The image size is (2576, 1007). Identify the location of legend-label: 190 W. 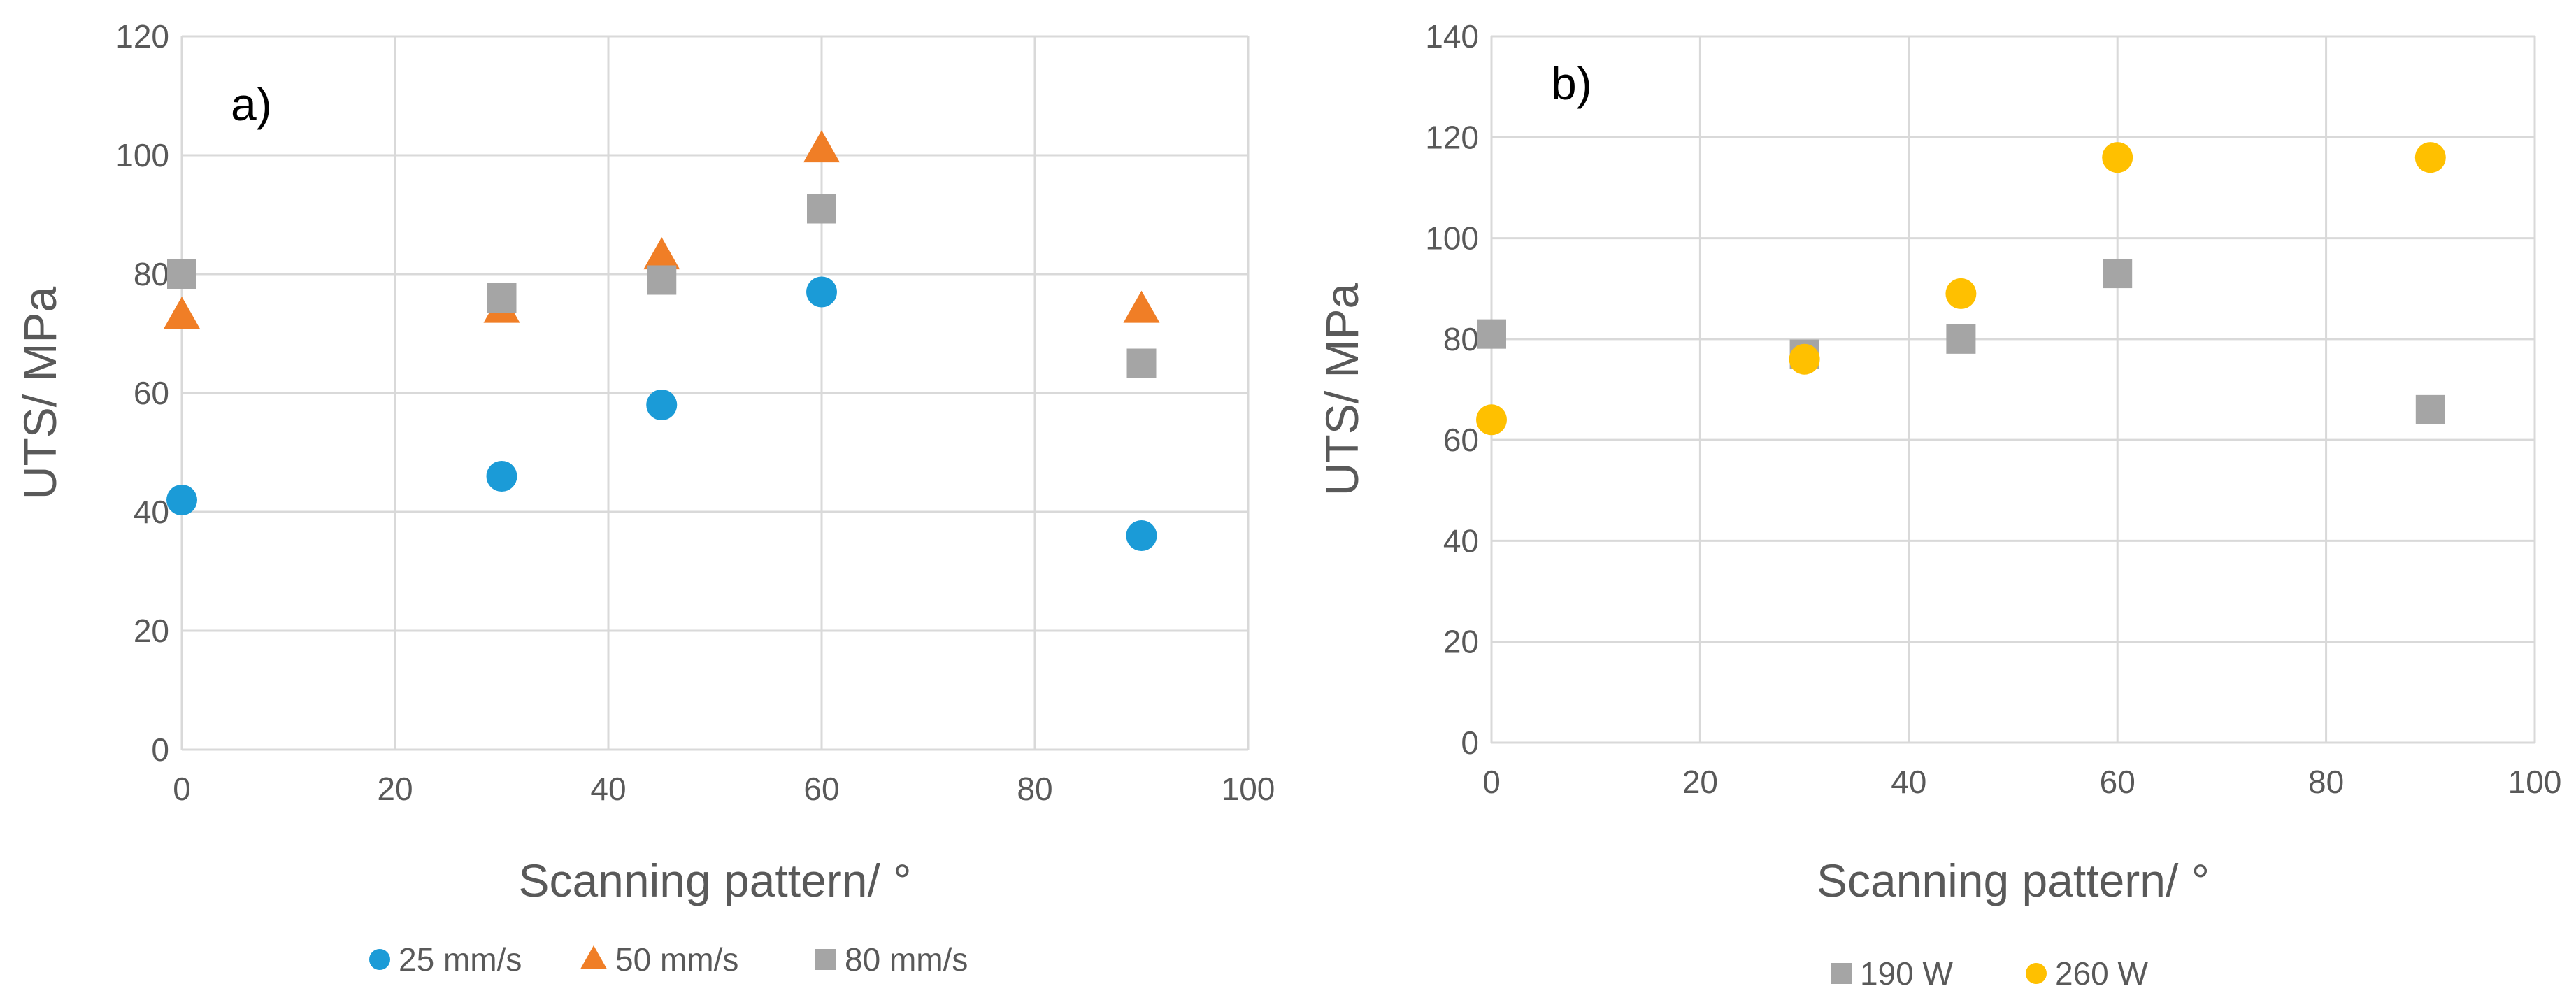
(1907, 973).